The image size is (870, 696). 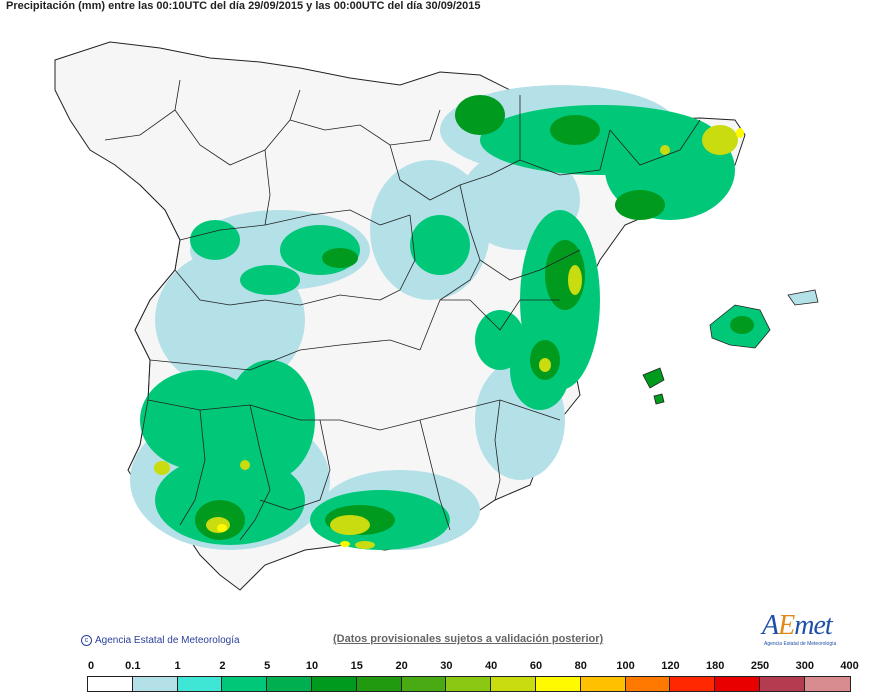 I want to click on legend-tick-label: 0, so click(x=91, y=666).